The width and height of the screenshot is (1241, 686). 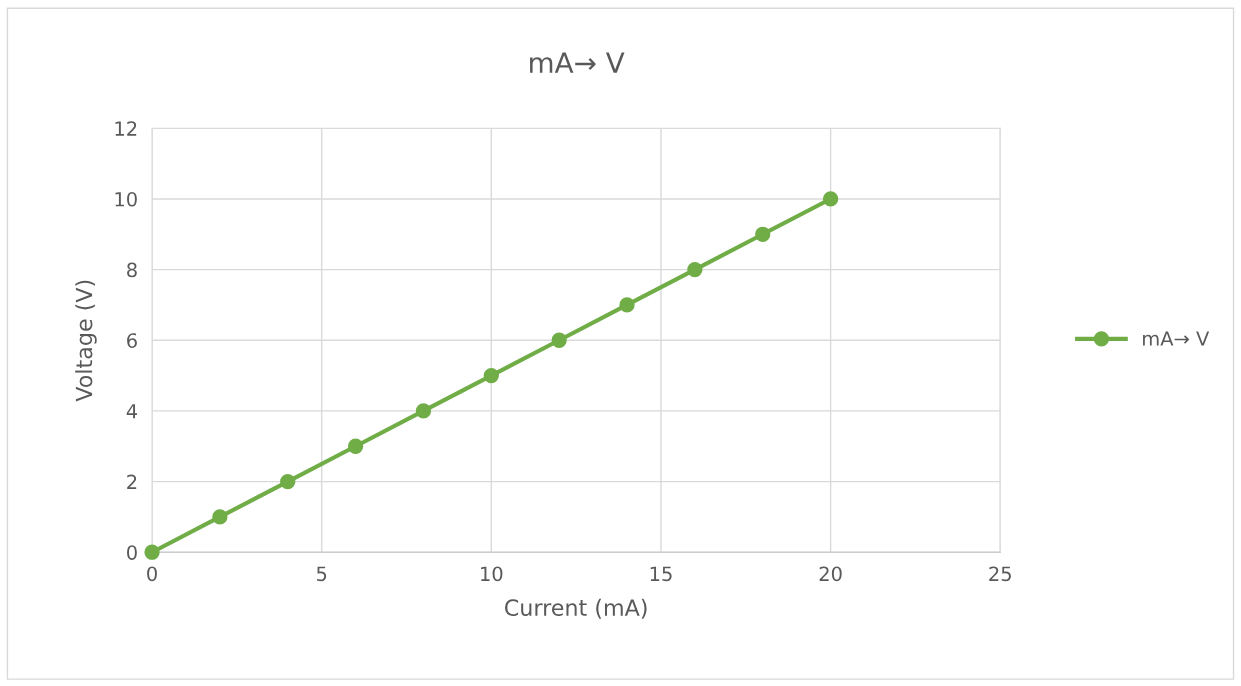 What do you see at coordinates (132, 481) in the screenshot?
I see `y-tick-label: 2` at bounding box center [132, 481].